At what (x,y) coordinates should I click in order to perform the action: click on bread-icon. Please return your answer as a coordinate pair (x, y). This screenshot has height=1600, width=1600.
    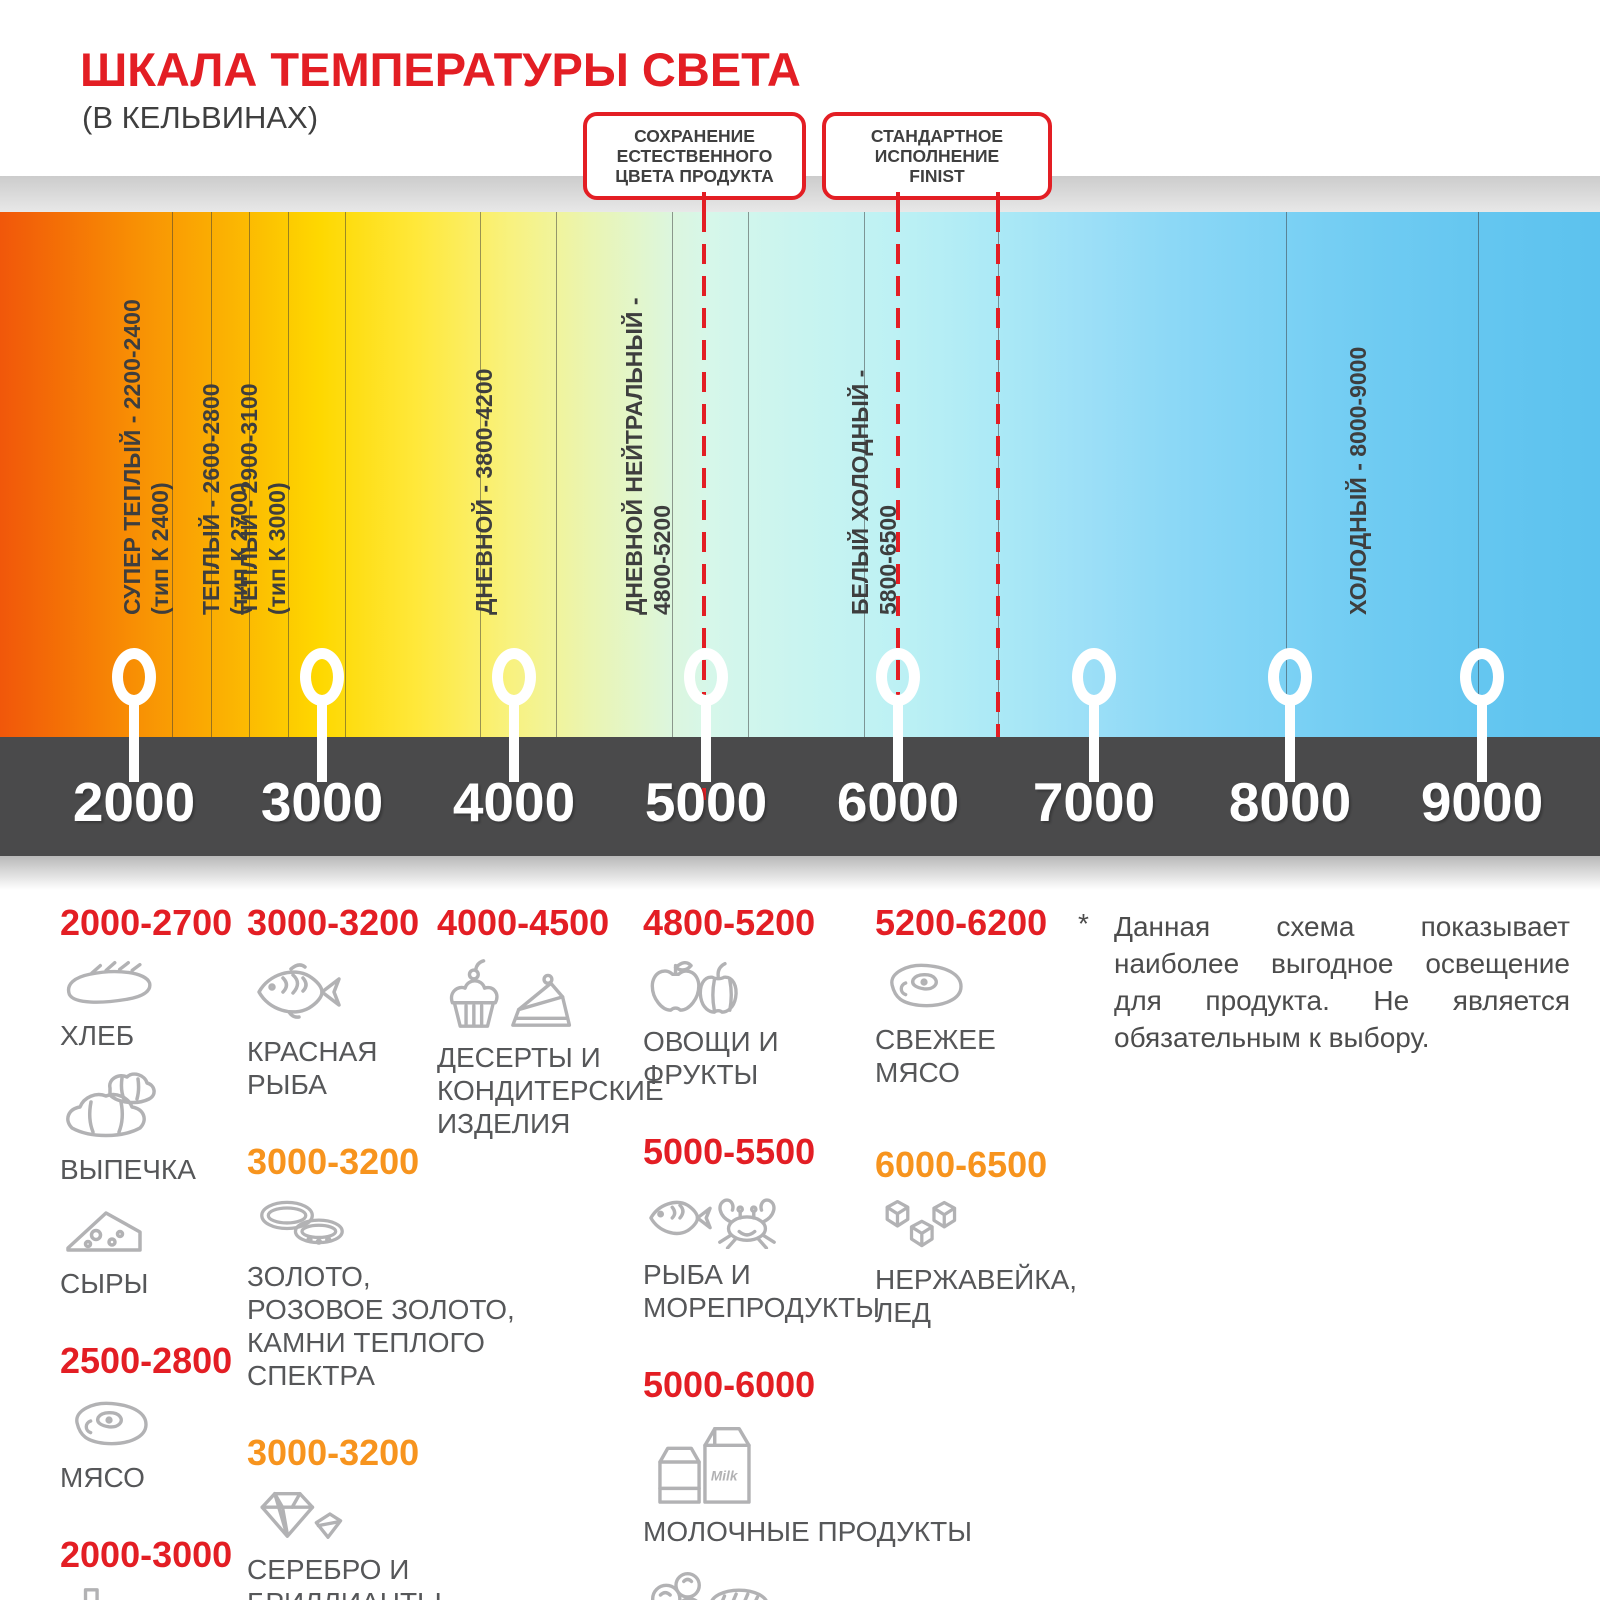
    Looking at the image, I should click on (147, 984).